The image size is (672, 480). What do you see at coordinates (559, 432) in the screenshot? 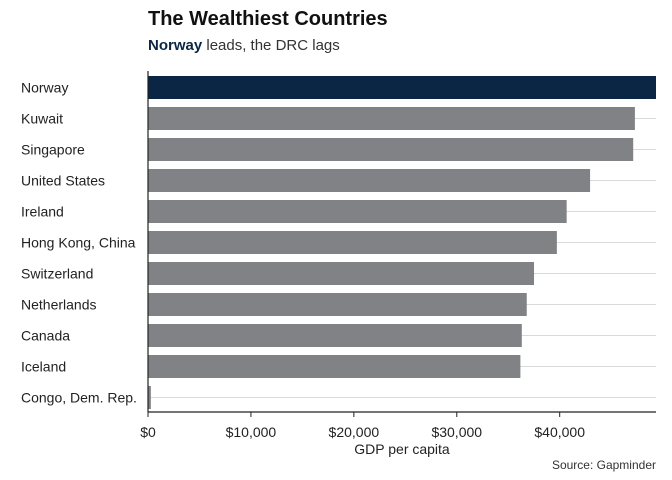
I see `x-tick-label: $40,000` at bounding box center [559, 432].